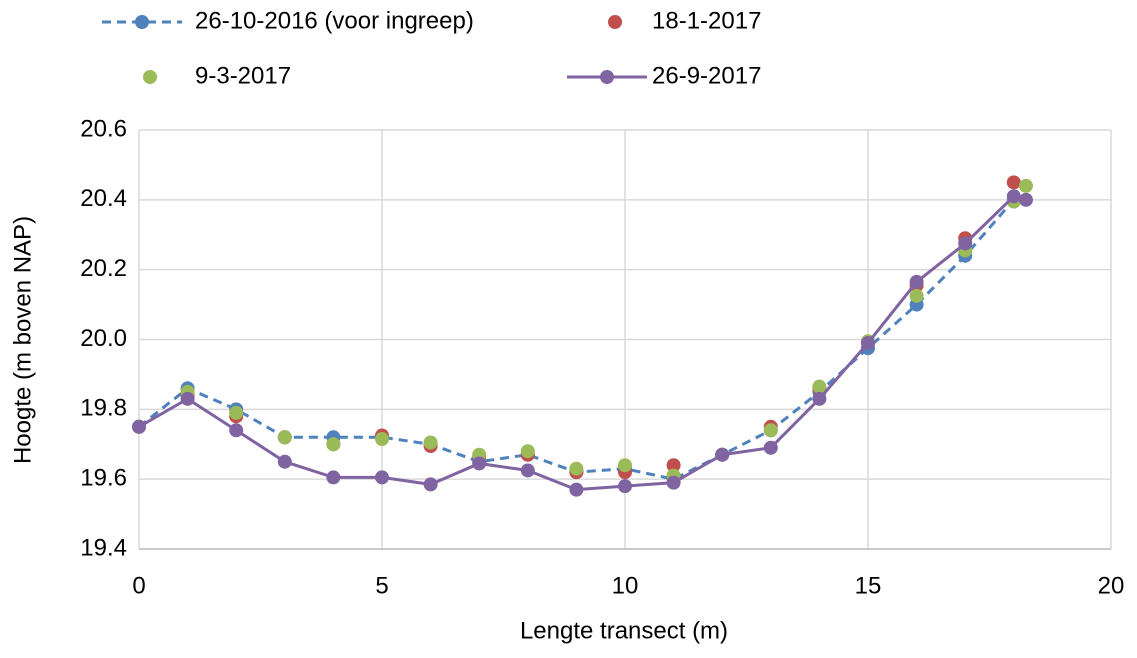 This screenshot has width=1137, height=658. What do you see at coordinates (138, 585) in the screenshot?
I see `x-tick-label: 0` at bounding box center [138, 585].